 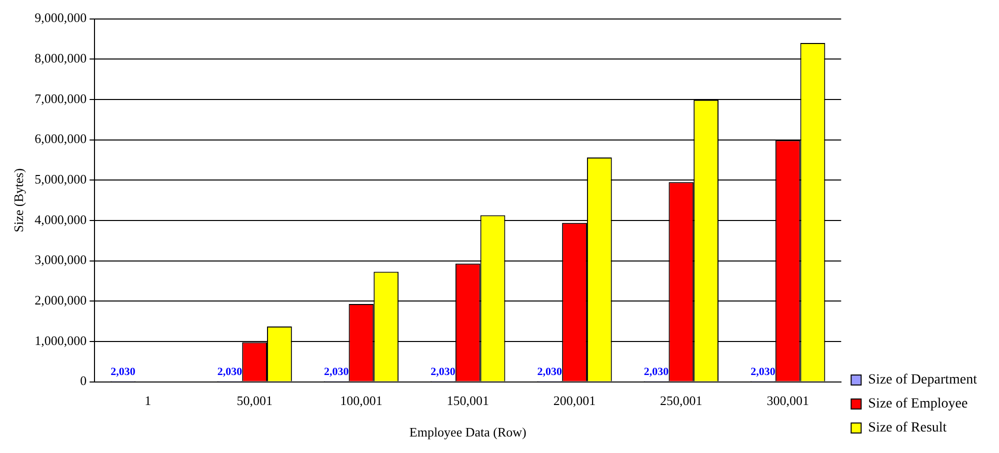 What do you see at coordinates (60, 18) in the screenshot?
I see `y-tick-label: 9,000,000` at bounding box center [60, 18].